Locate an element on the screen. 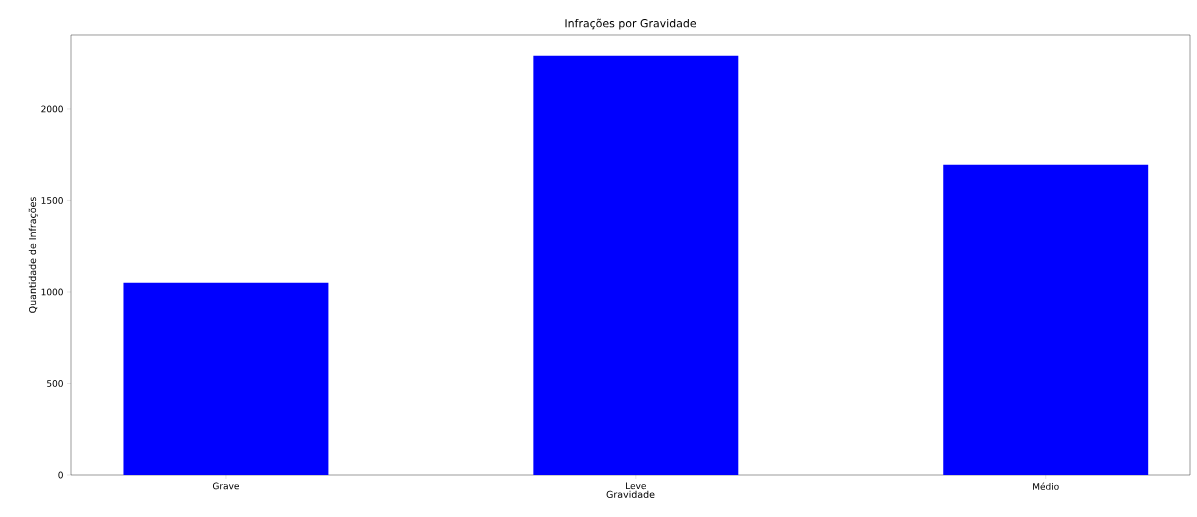  x-axis-title: Gravidade is located at coordinates (630, 494).